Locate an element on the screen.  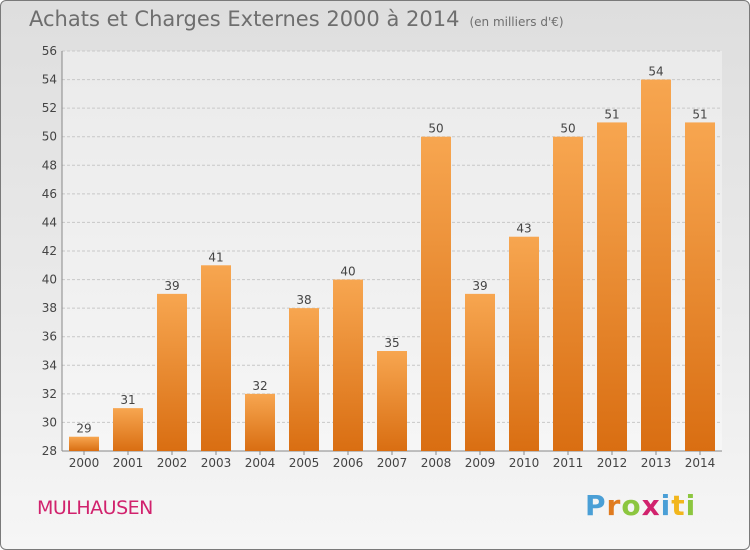
bar-2006 is located at coordinates (348, 365).